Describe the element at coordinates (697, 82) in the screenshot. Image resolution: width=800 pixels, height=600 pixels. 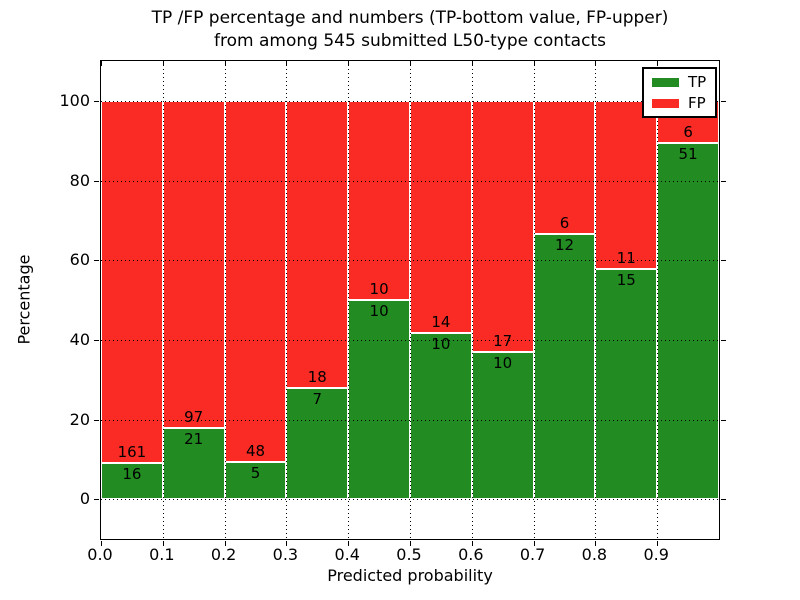
I see `legend-label-tp: TP` at that location.